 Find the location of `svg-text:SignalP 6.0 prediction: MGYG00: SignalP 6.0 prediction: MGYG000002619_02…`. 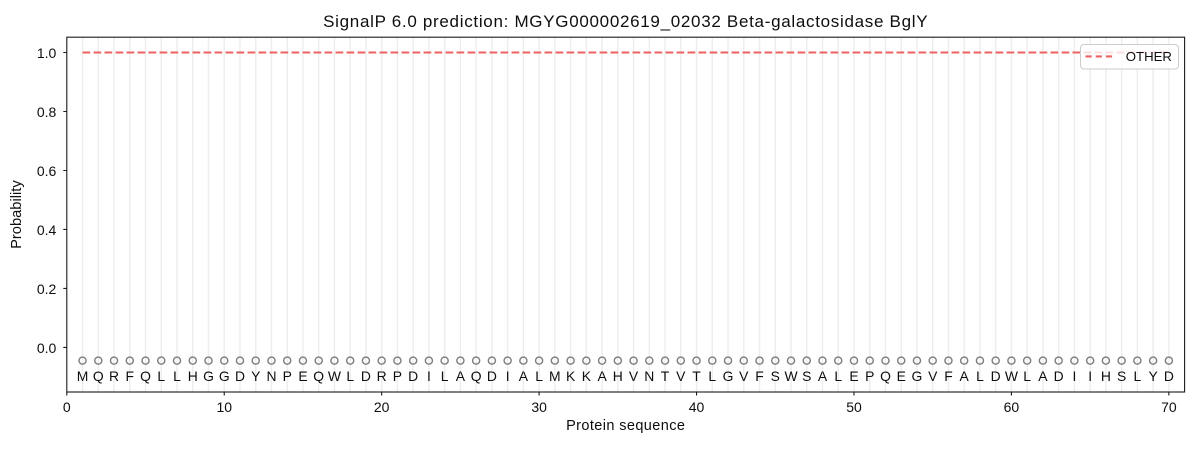

svg-text:SignalP 6.0 prediction: MGYG00: SignalP 6.0 prediction: MGYG000002619_02… is located at coordinates (625, 21).